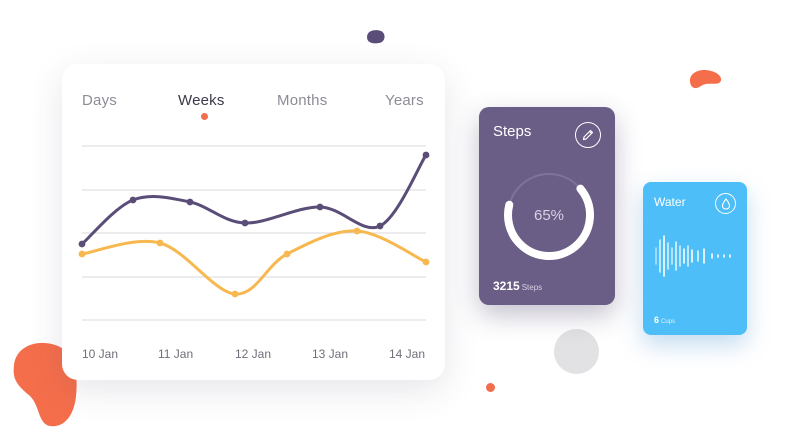 The height and width of the screenshot is (442, 797). Describe the element at coordinates (705, 79) in the screenshot. I see `orange-blob-decoration-top` at that location.